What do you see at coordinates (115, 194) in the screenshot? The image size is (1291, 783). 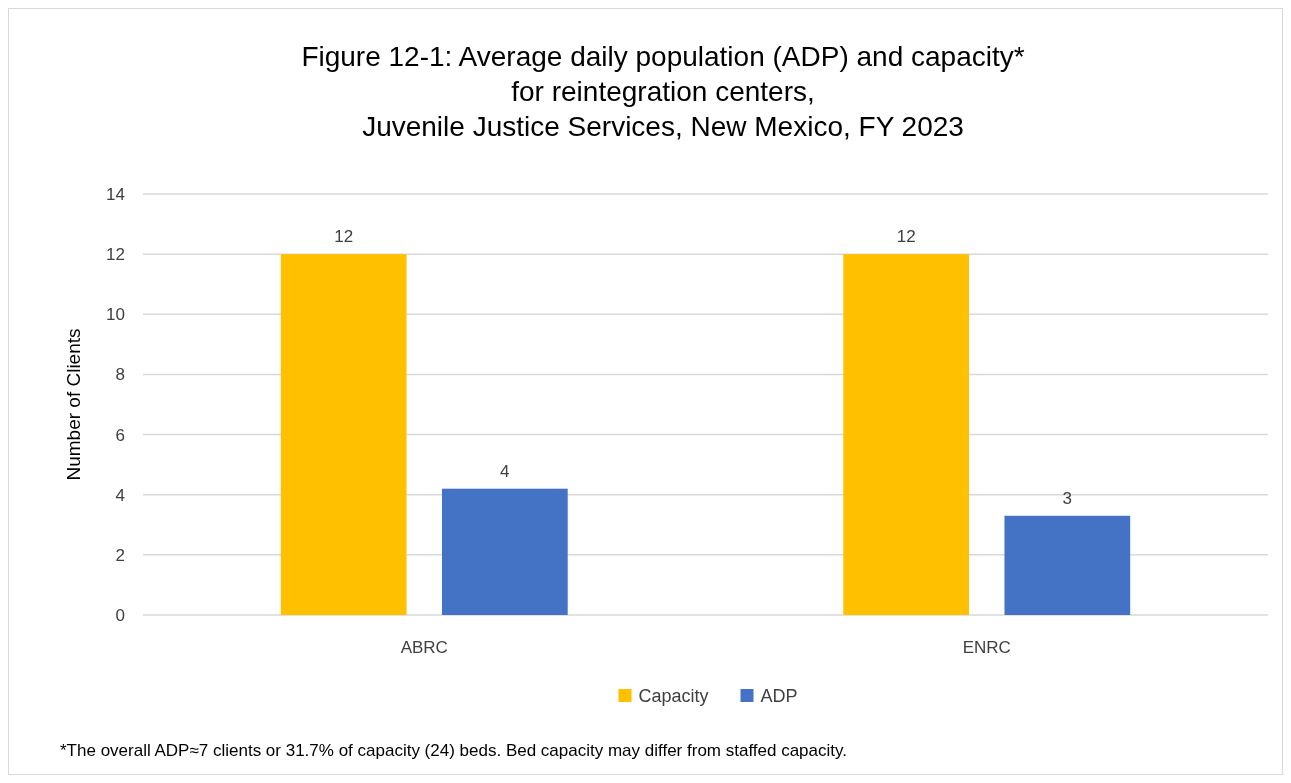 I see `y-tick-label: 14` at bounding box center [115, 194].